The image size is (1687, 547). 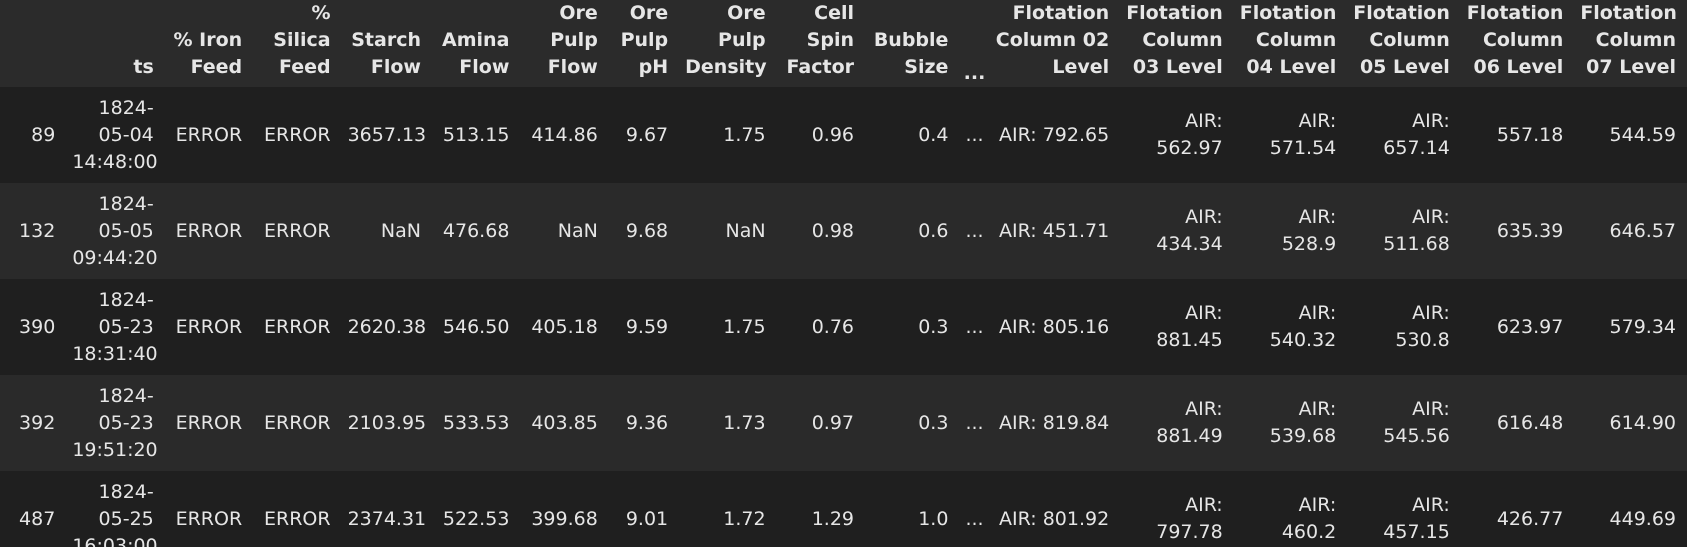 What do you see at coordinates (115, 513) in the screenshot?
I see `cell-ts: 1824-05-25 16:03:00` at bounding box center [115, 513].